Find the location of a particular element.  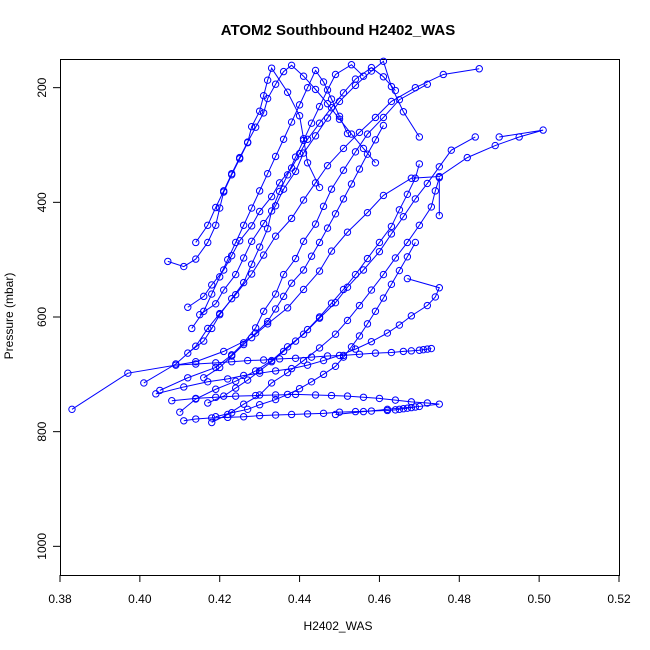

x-axis-tick-label: 0.48 is located at coordinates (460, 599).